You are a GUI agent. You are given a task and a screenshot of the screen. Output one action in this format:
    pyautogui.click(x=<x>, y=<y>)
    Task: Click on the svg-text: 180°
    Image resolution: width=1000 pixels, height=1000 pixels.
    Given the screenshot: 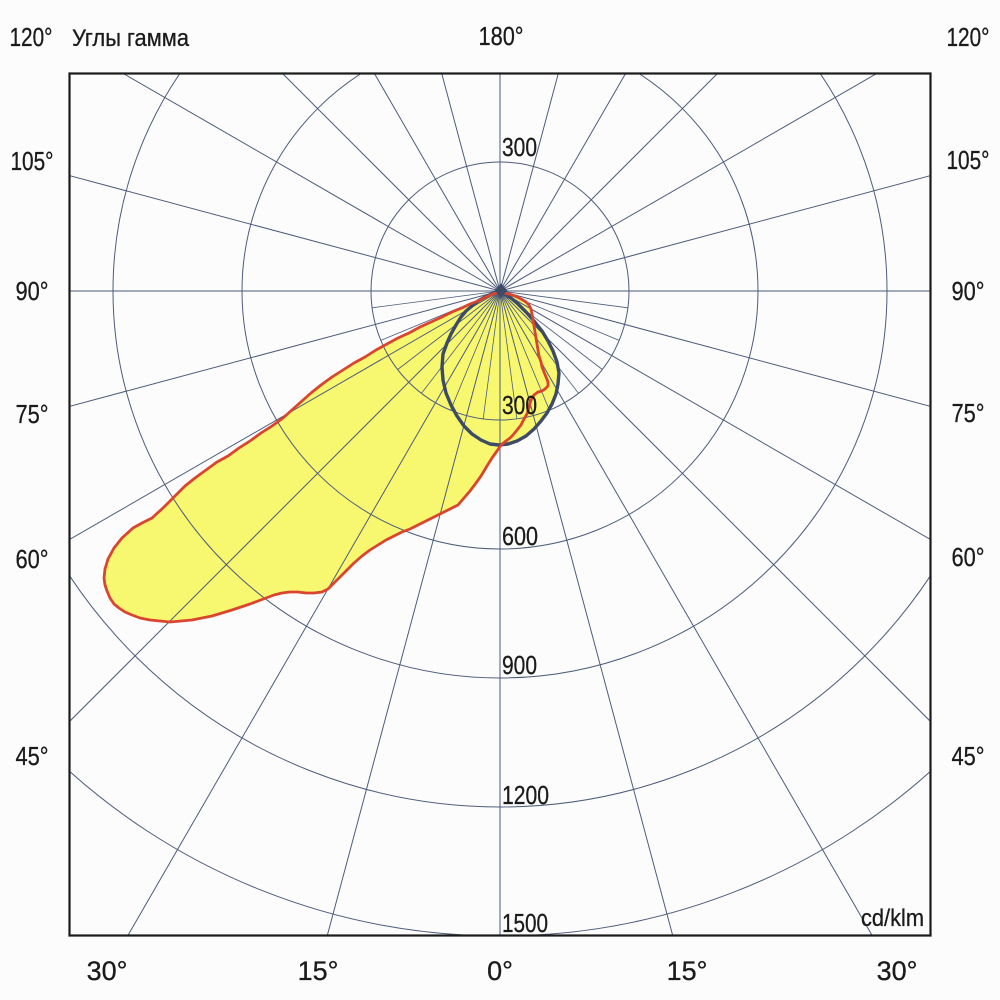 What is the action you would take?
    pyautogui.click(x=501, y=36)
    